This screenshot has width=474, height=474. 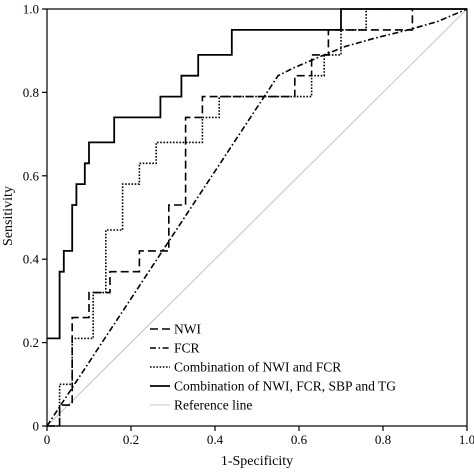 I want to click on legend-label: Combination of NWI, FCR, SBP and TG, so click(x=285, y=386).